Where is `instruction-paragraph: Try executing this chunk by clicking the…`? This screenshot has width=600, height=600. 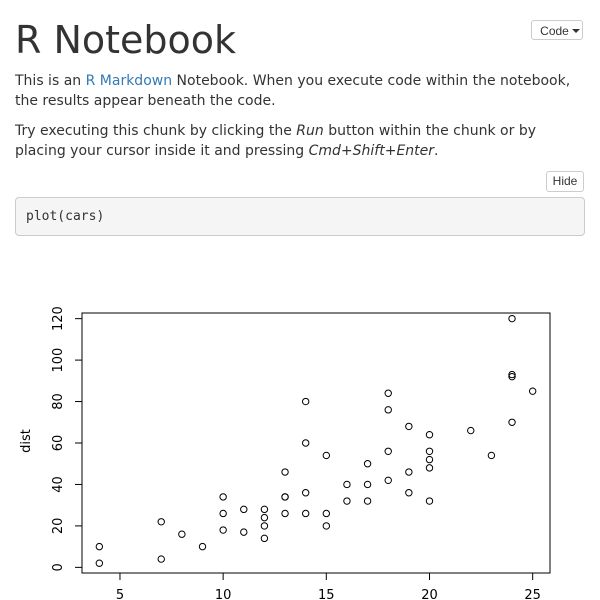
instruction-paragraph: Try executing this chunk by clicking the… is located at coordinates (300, 141).